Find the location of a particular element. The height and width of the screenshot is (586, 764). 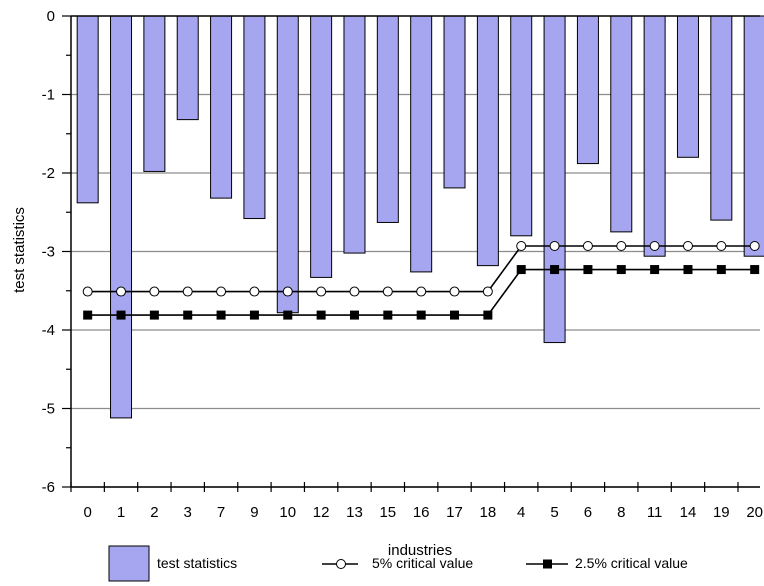

legend-label-5pct: 5% critical value is located at coordinates (422, 563).